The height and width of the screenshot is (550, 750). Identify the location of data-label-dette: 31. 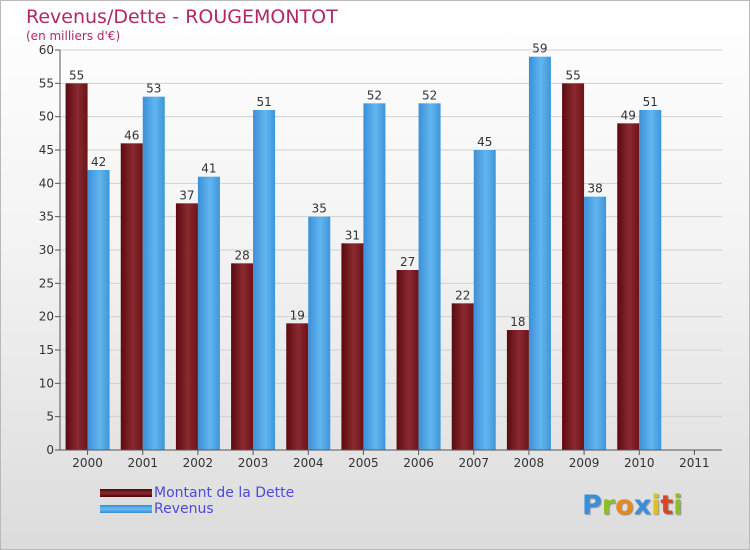
(352, 235).